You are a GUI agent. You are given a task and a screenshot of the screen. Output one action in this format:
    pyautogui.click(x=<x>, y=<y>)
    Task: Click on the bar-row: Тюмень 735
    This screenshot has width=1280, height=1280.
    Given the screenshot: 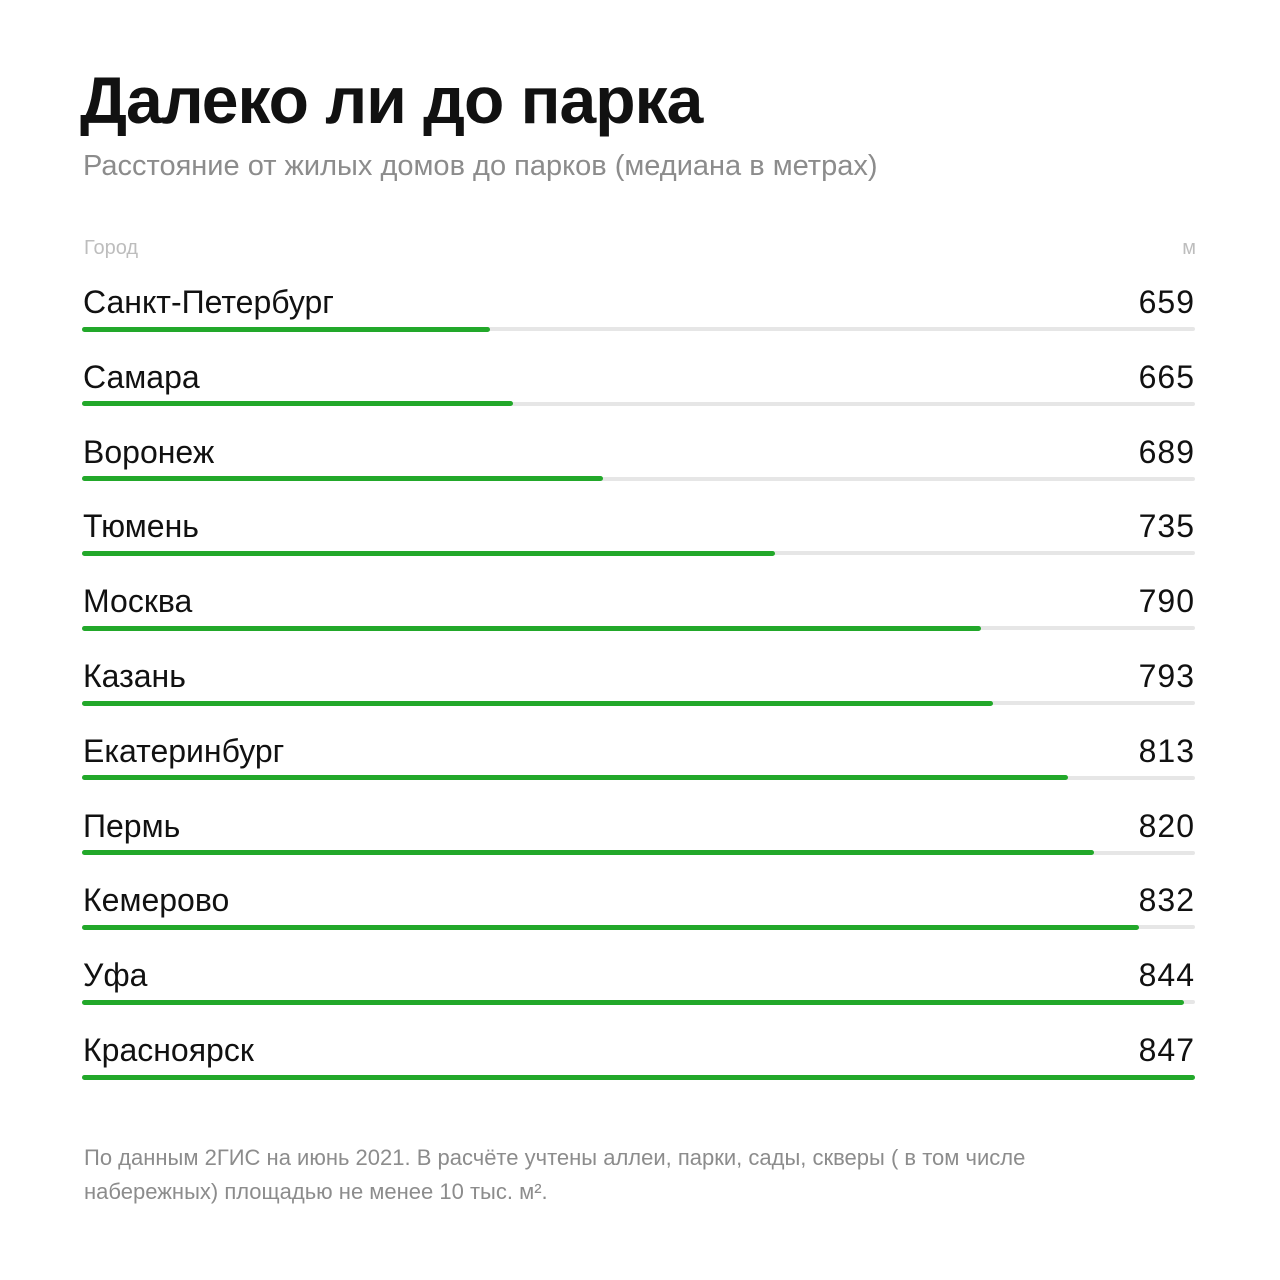 What is the action you would take?
    pyautogui.click(x=638, y=533)
    